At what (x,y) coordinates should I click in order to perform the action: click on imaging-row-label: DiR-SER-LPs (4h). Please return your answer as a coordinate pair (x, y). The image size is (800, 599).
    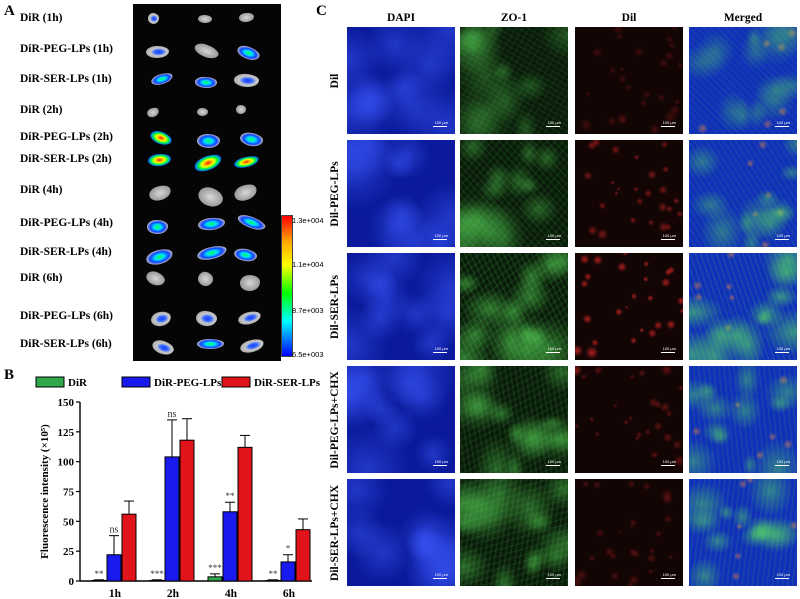
    Looking at the image, I should click on (66, 252).